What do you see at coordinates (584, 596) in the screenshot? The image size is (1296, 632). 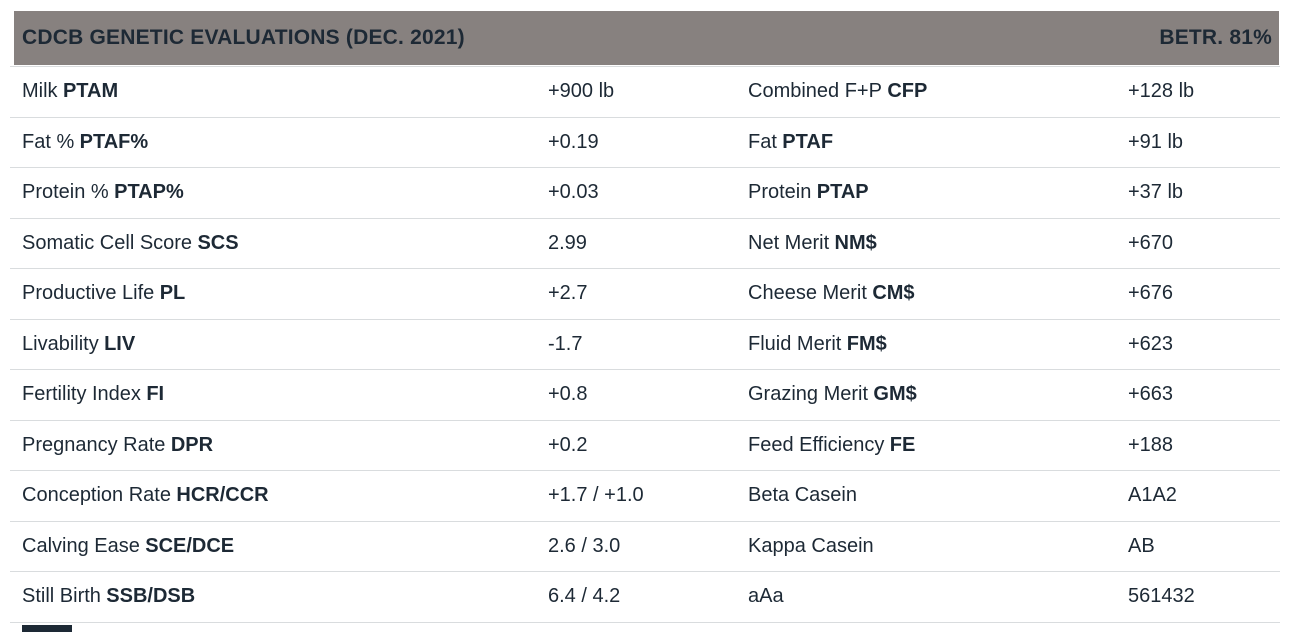 I see `trait-value-left: 6.4 / 4.2` at bounding box center [584, 596].